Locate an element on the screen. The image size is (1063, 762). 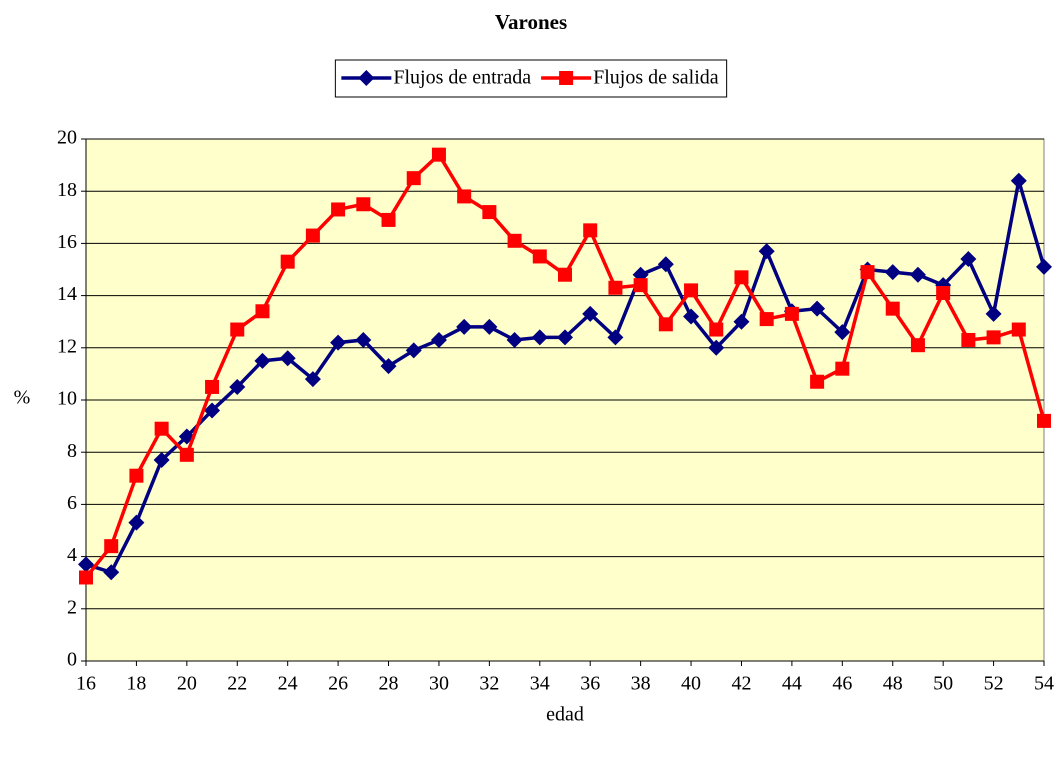
x-tick-label: 34 is located at coordinates (540, 684).